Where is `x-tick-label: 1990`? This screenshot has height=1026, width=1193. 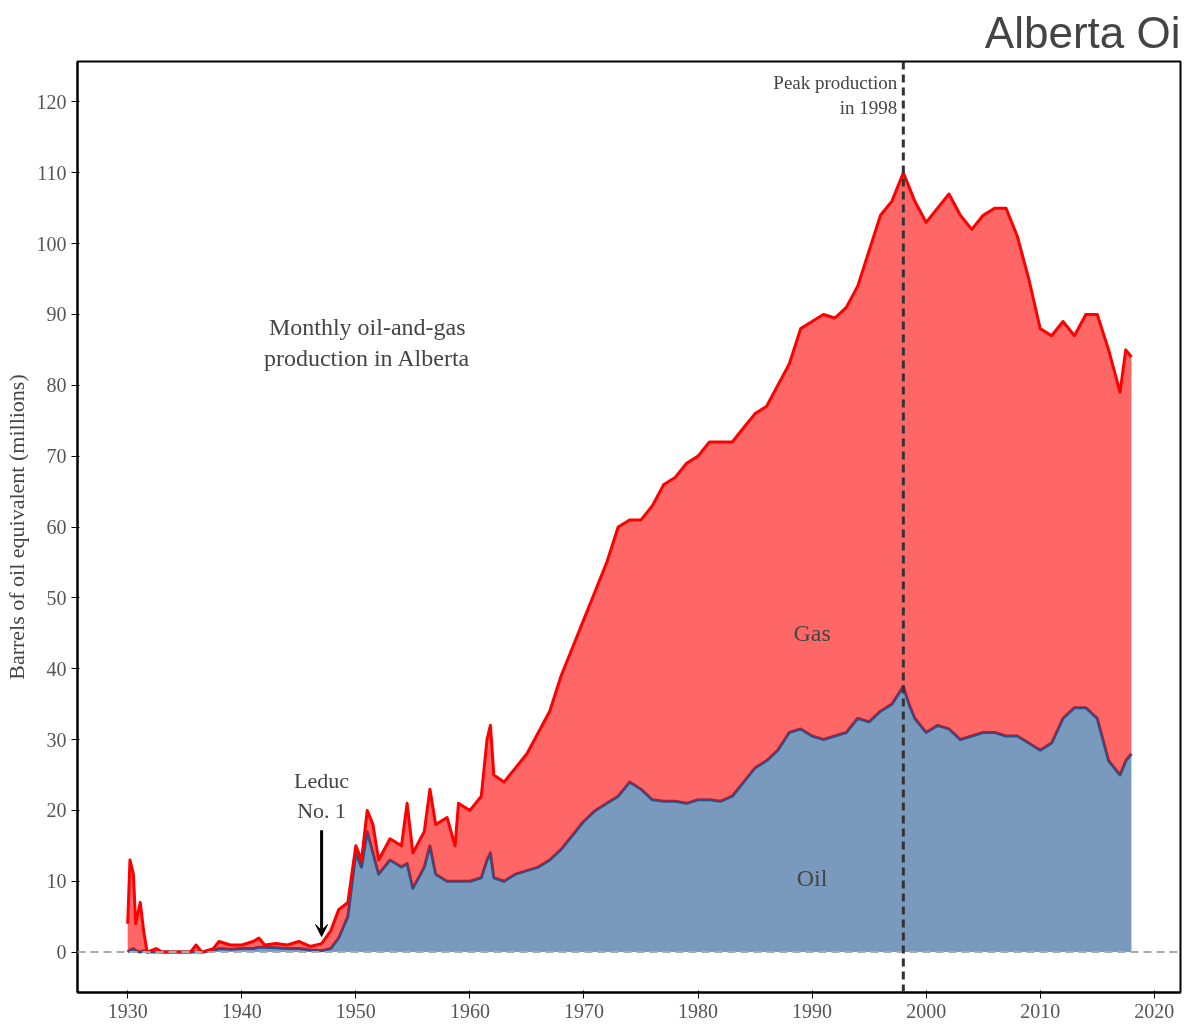
x-tick-label: 1990 is located at coordinates (812, 1010).